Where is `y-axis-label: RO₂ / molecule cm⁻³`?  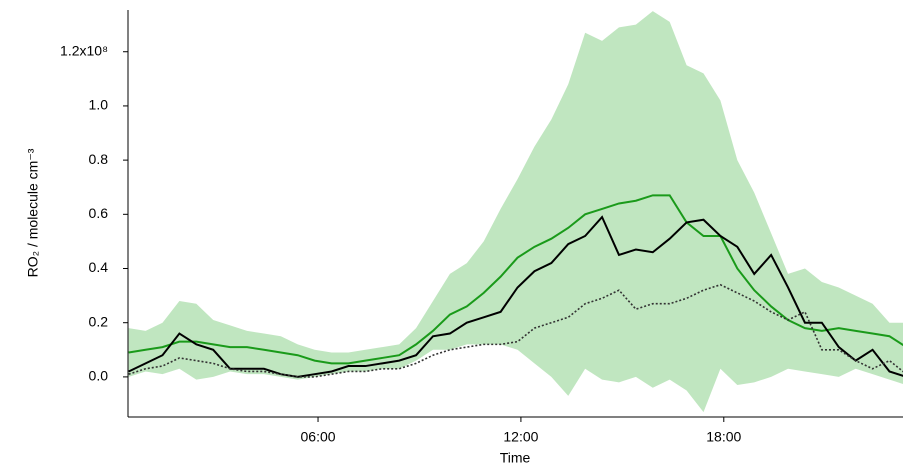
y-axis-label: RO₂ / molecule cm⁻³ is located at coordinates (33, 212).